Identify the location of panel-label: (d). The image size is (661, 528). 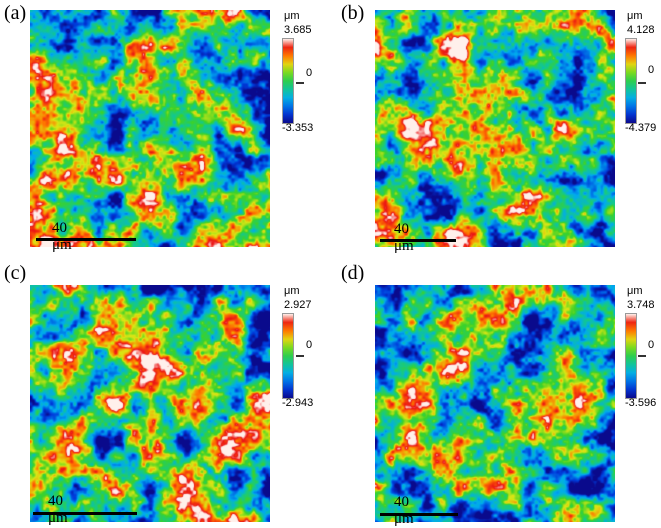
(353, 273).